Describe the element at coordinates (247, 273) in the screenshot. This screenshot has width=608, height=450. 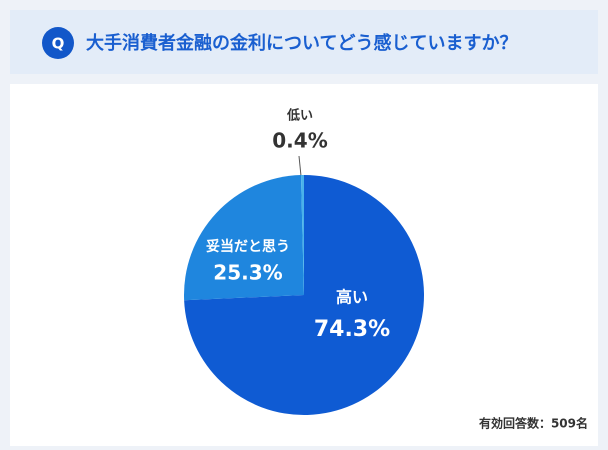
I see `value-label: 25.3%` at that location.